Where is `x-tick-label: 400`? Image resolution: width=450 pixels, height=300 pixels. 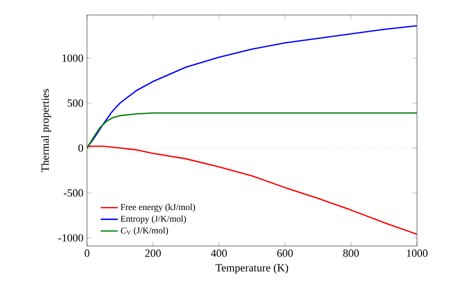 x-tick-label: 400 is located at coordinates (219, 253).